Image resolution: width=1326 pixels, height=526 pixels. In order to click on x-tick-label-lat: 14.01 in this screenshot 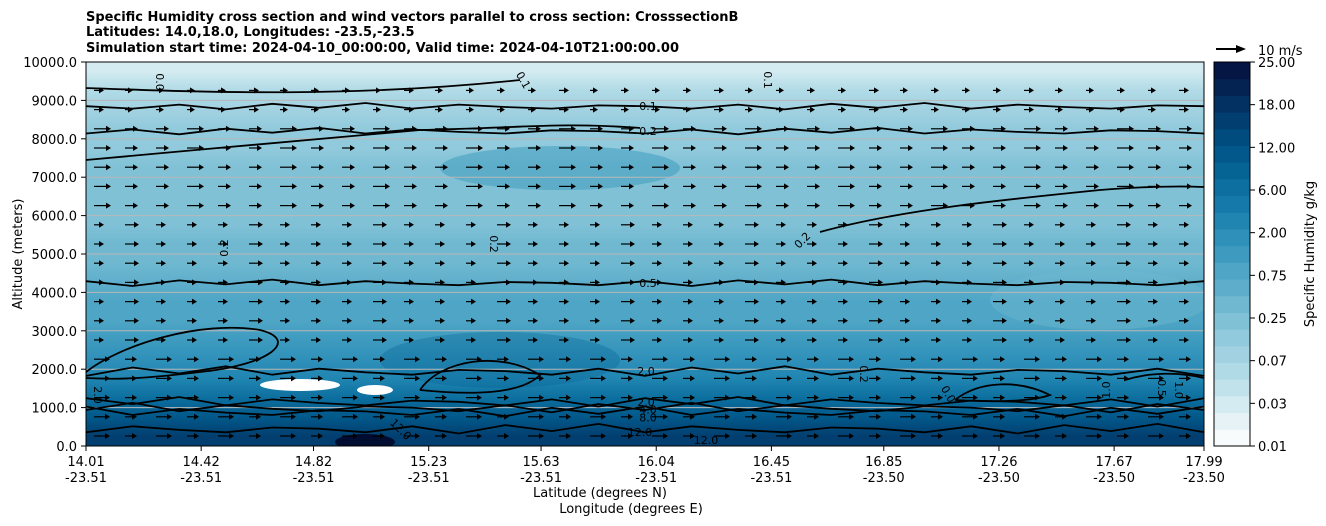, I will do `click(85, 462)`.